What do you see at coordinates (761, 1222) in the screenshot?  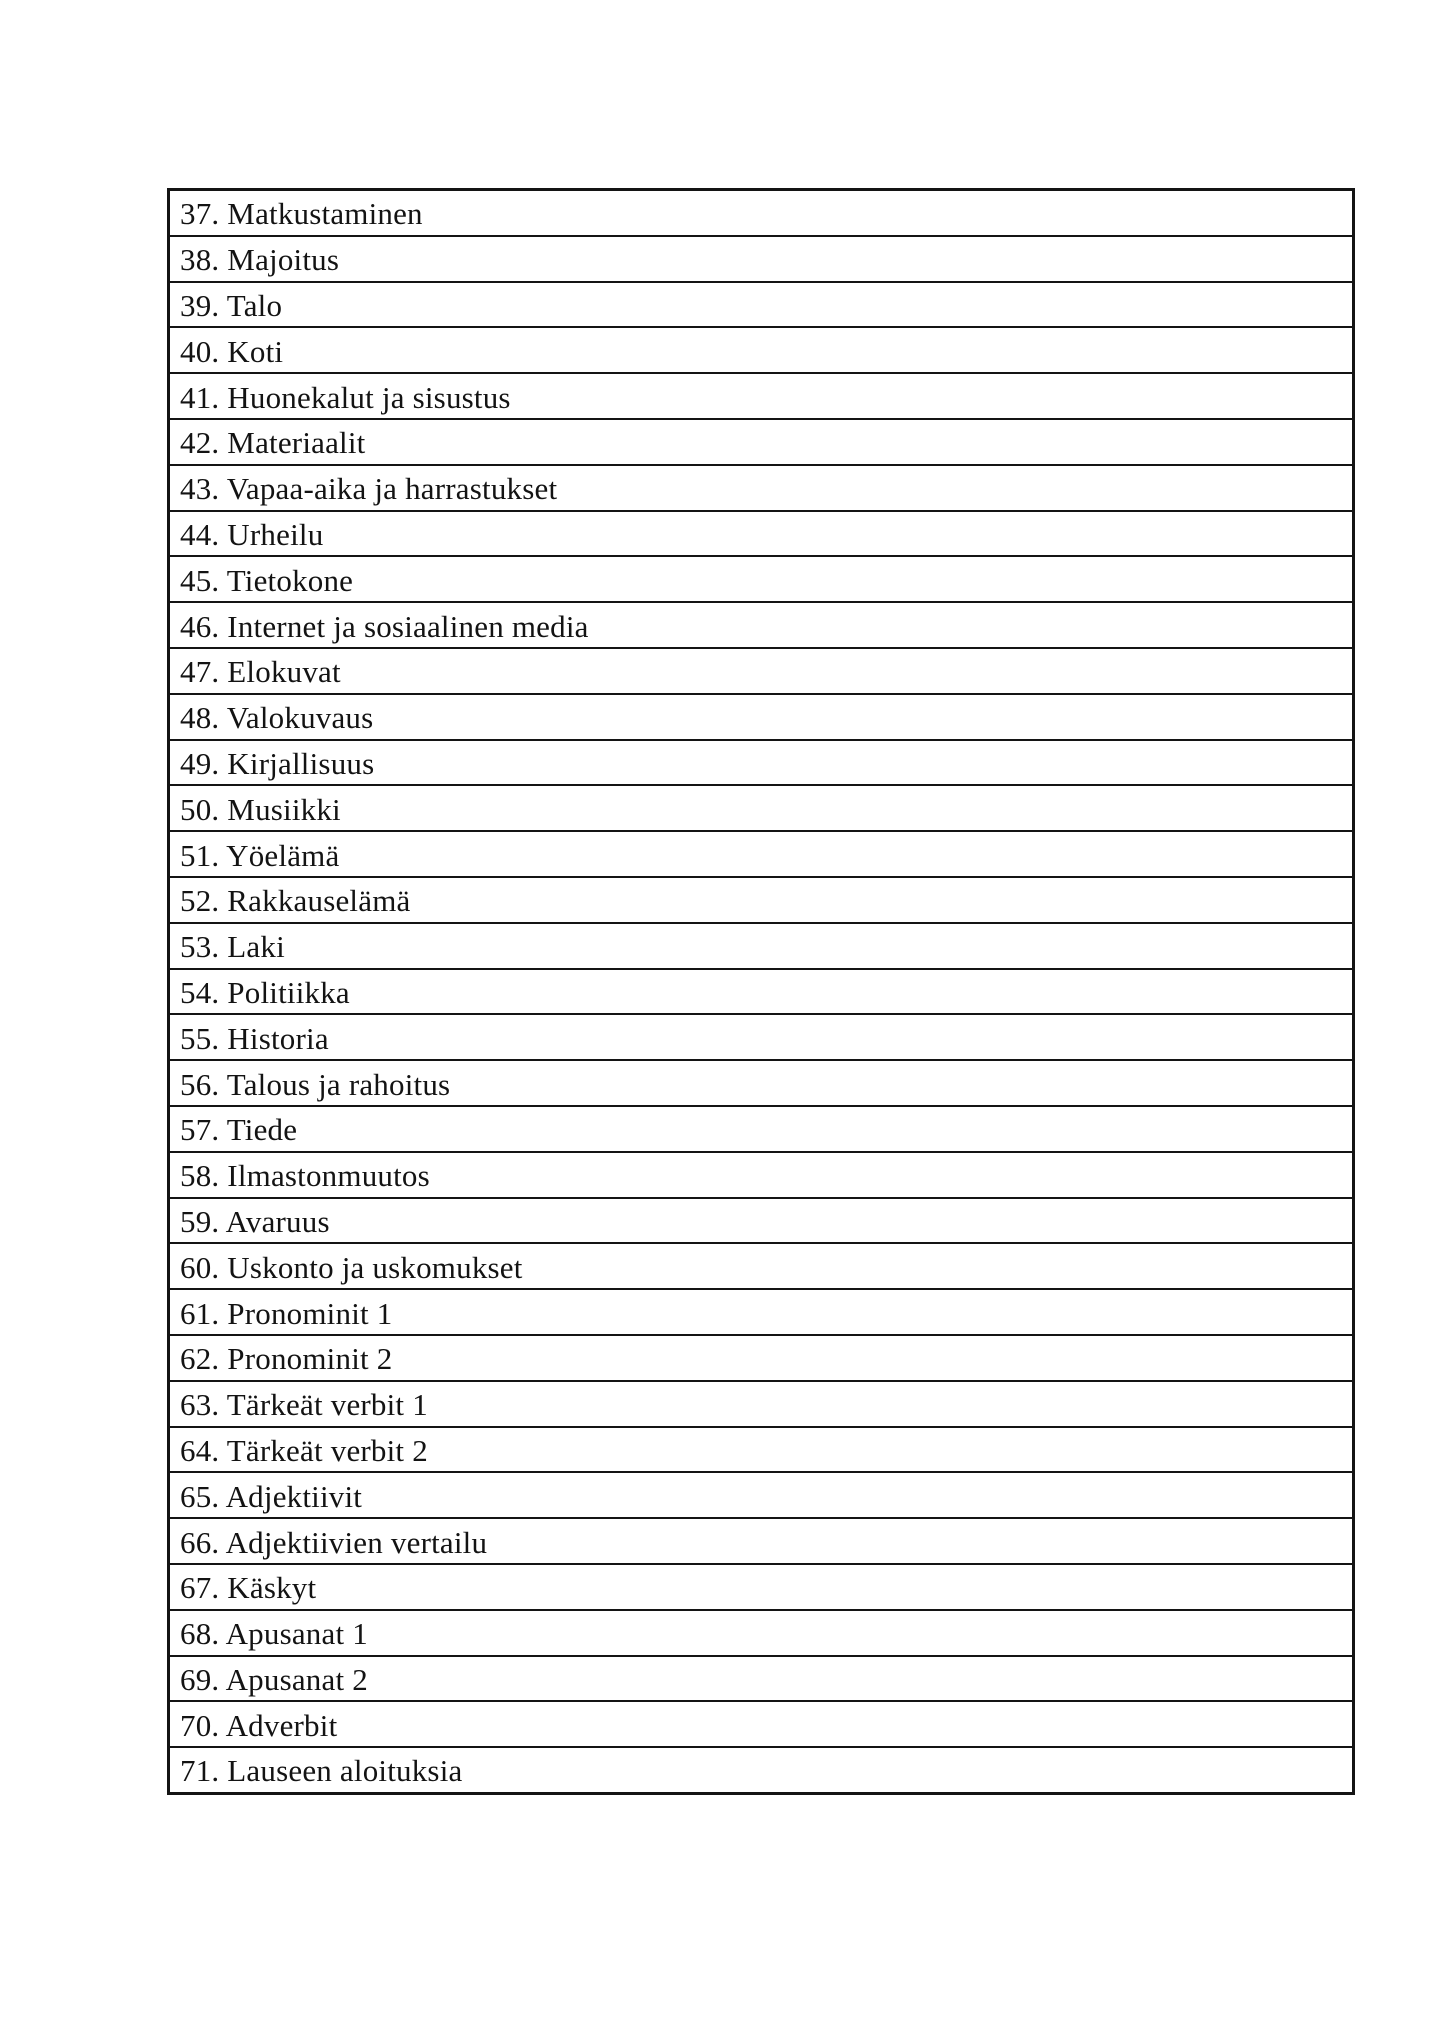 I see `toc-row: 59. Avaruus` at bounding box center [761, 1222].